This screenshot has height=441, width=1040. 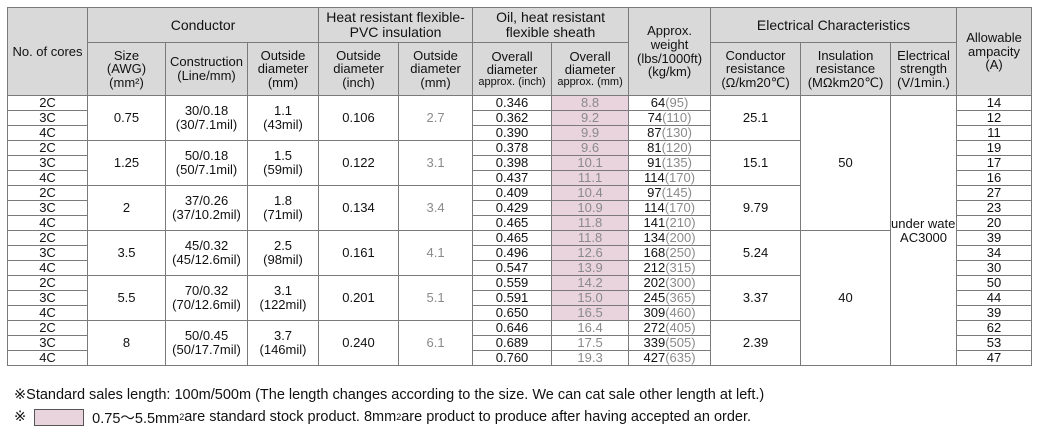 What do you see at coordinates (358, 69) in the screenshot?
I see `header-pvc-od-inch-line2: diameter` at bounding box center [358, 69].